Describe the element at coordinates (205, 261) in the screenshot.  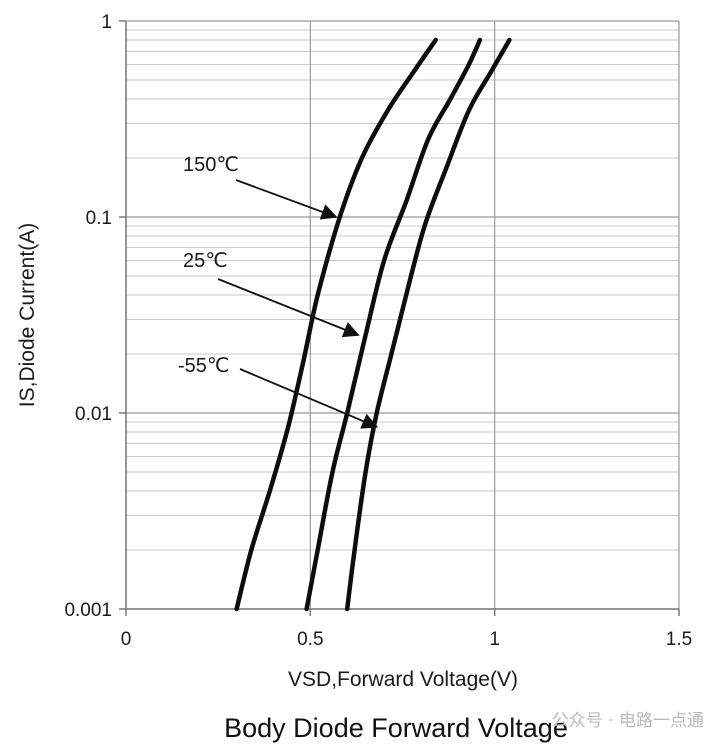
I see `series-label-25℃: 25℃` at that location.